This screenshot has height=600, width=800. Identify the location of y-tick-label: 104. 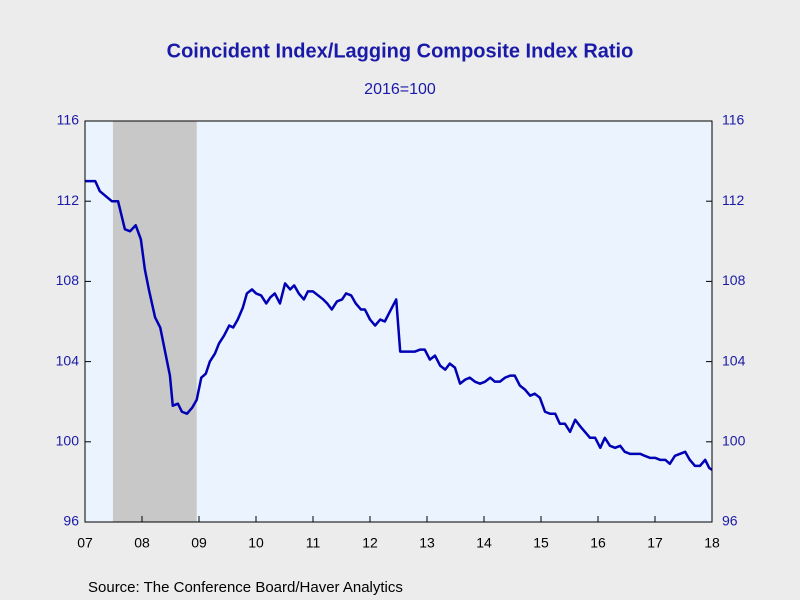
(68, 360).